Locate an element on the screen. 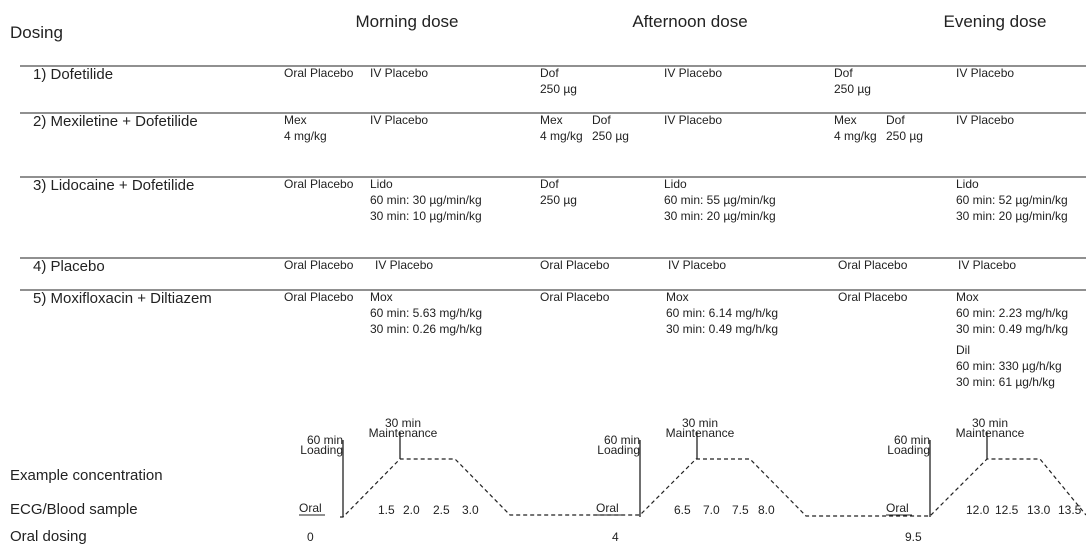 The width and height of the screenshot is (1086, 545). sample-time: 7.5 is located at coordinates (740, 510).